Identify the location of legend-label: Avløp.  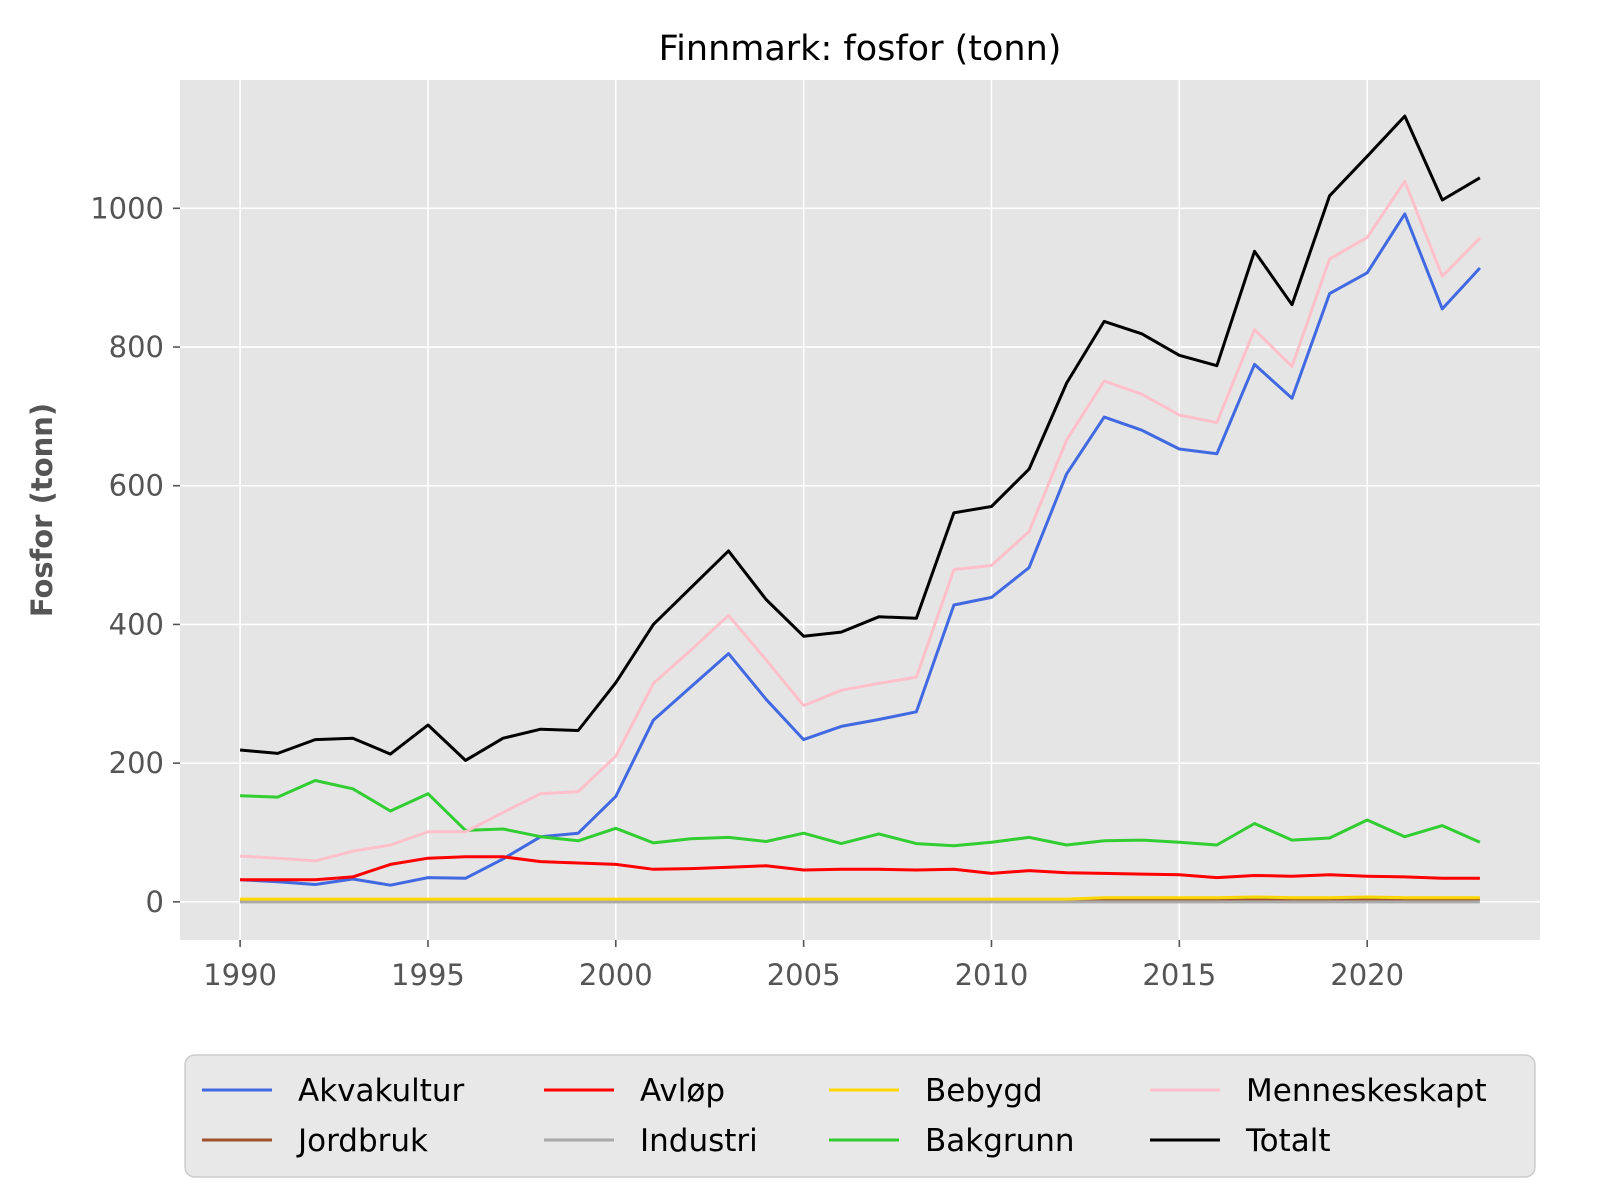
(682, 1091).